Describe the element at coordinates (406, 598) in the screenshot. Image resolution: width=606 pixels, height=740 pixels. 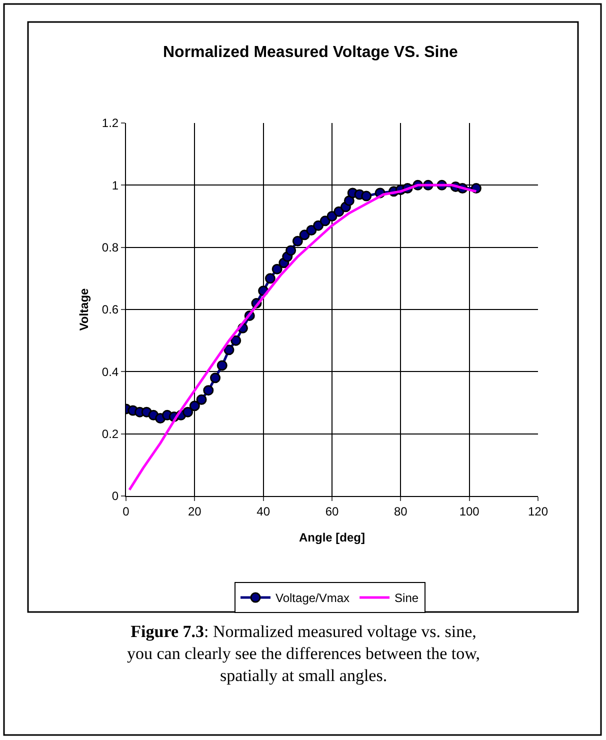
I see `legend-label: Sine` at that location.